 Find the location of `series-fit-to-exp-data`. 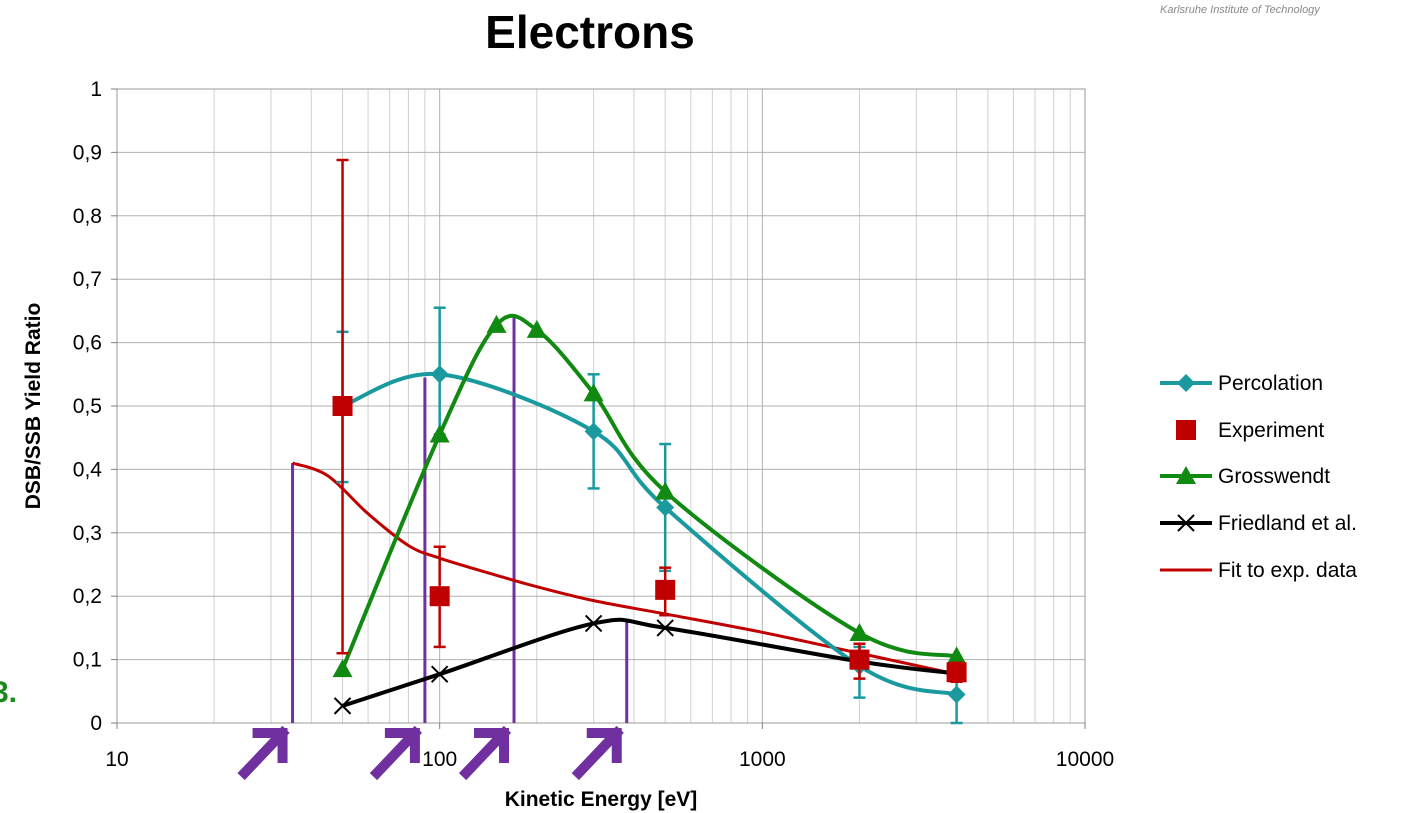

series-fit-to-exp-data is located at coordinates (624, 568).